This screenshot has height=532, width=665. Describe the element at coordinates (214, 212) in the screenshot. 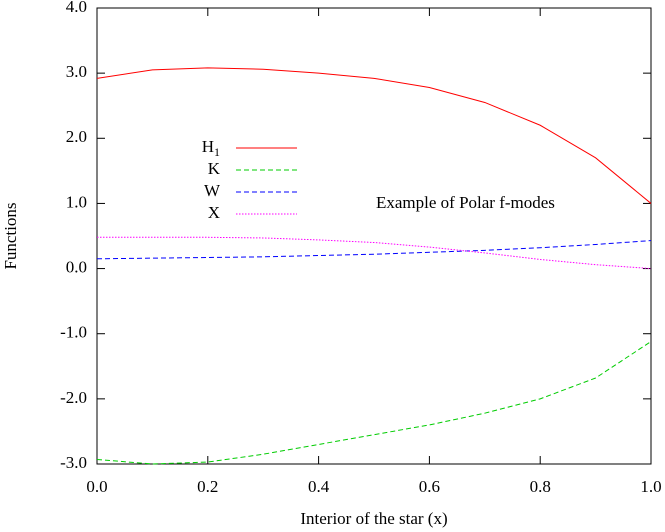

I see `legend-label: X` at that location.